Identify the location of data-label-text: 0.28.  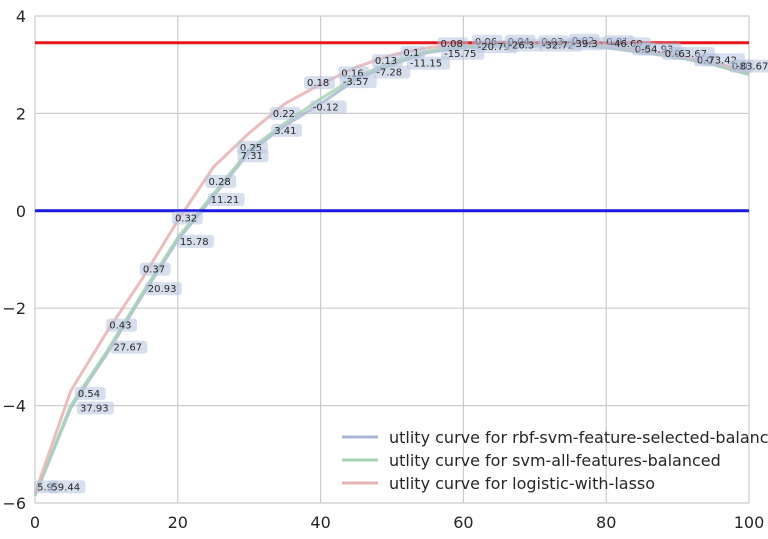
(220, 182).